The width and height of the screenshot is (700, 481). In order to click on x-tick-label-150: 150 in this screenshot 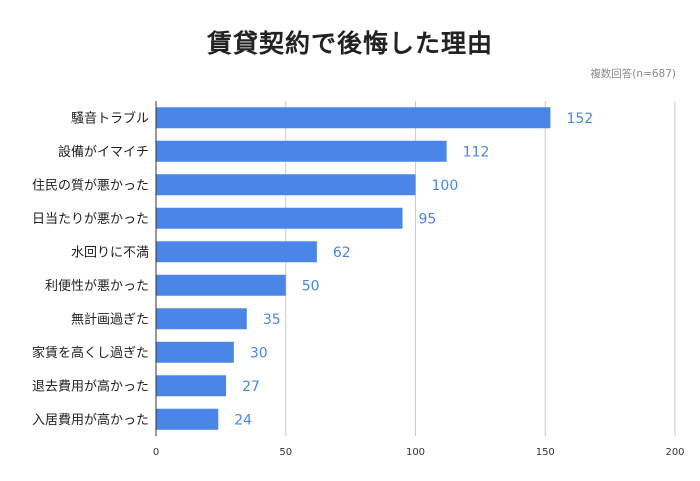, I will do `click(545, 452)`.